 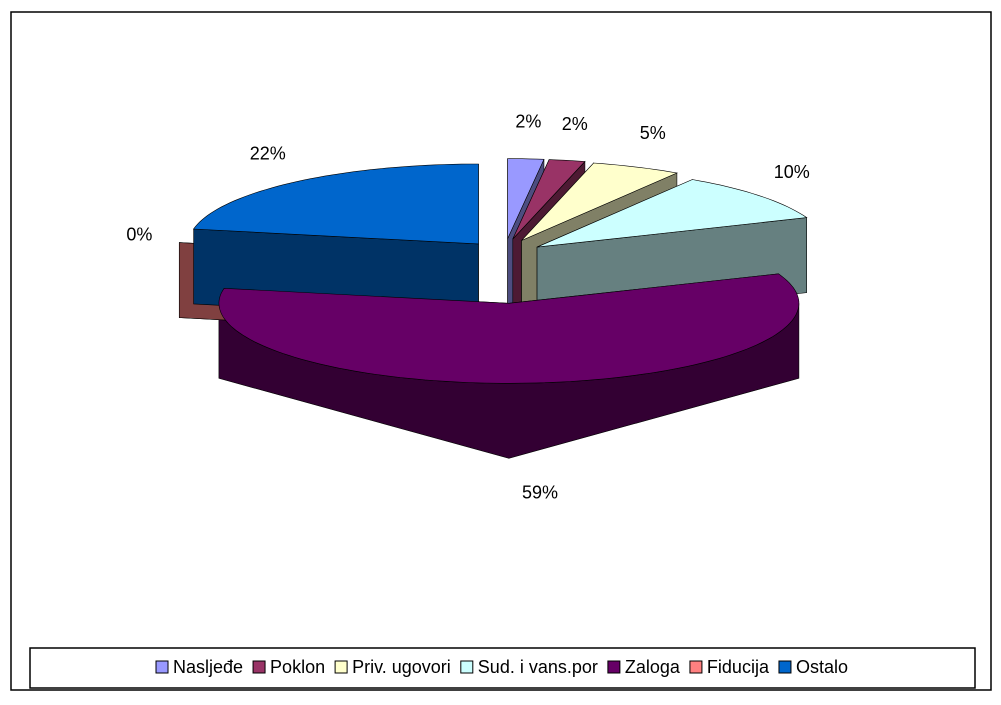 What do you see at coordinates (738, 667) in the screenshot?
I see `legend-label: Fiducija` at bounding box center [738, 667].